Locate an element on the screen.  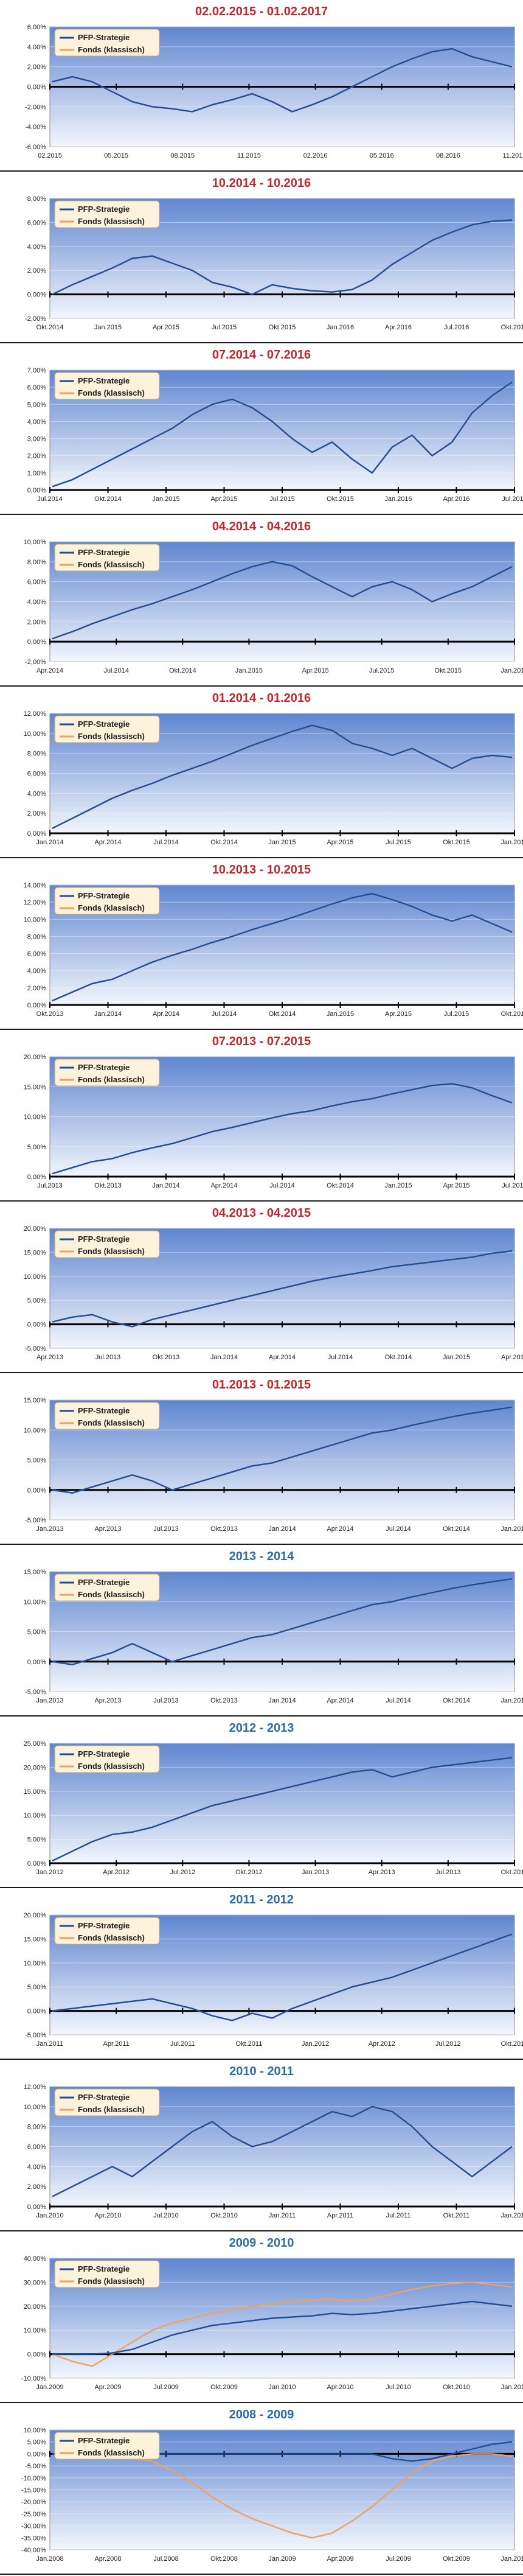
chart-title: 2009 - 2010 is located at coordinates (261, 2243).